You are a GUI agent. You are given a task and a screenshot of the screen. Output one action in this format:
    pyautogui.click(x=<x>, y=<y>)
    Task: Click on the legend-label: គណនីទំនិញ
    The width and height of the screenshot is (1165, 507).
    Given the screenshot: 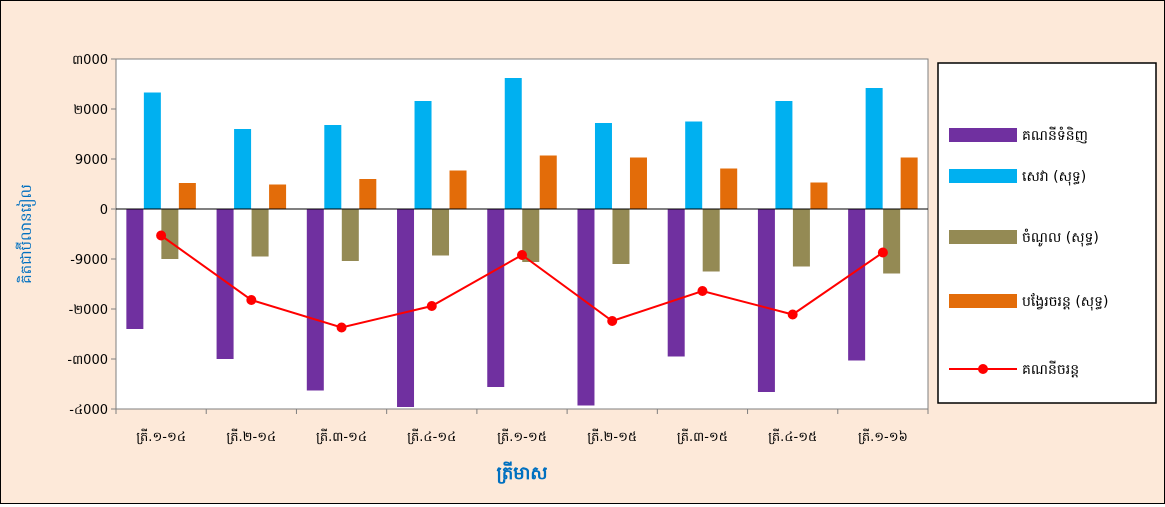 What is the action you would take?
    pyautogui.click(x=1055, y=135)
    